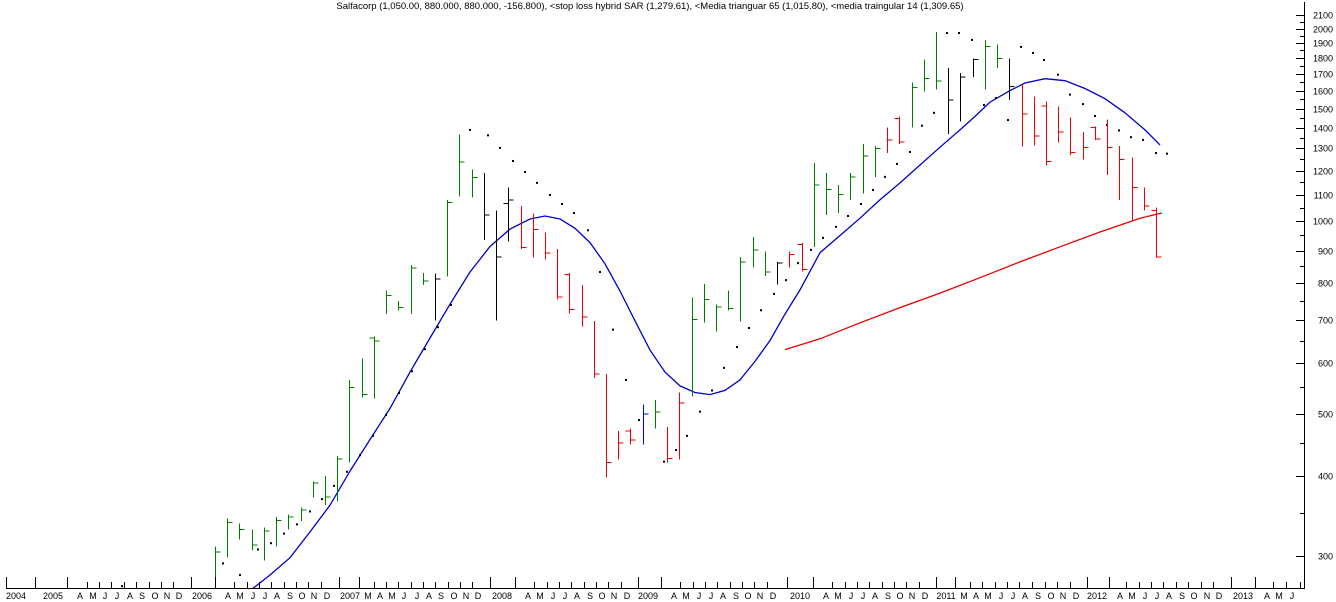  I want to click on y-axis-value: 800, so click(1325, 284).